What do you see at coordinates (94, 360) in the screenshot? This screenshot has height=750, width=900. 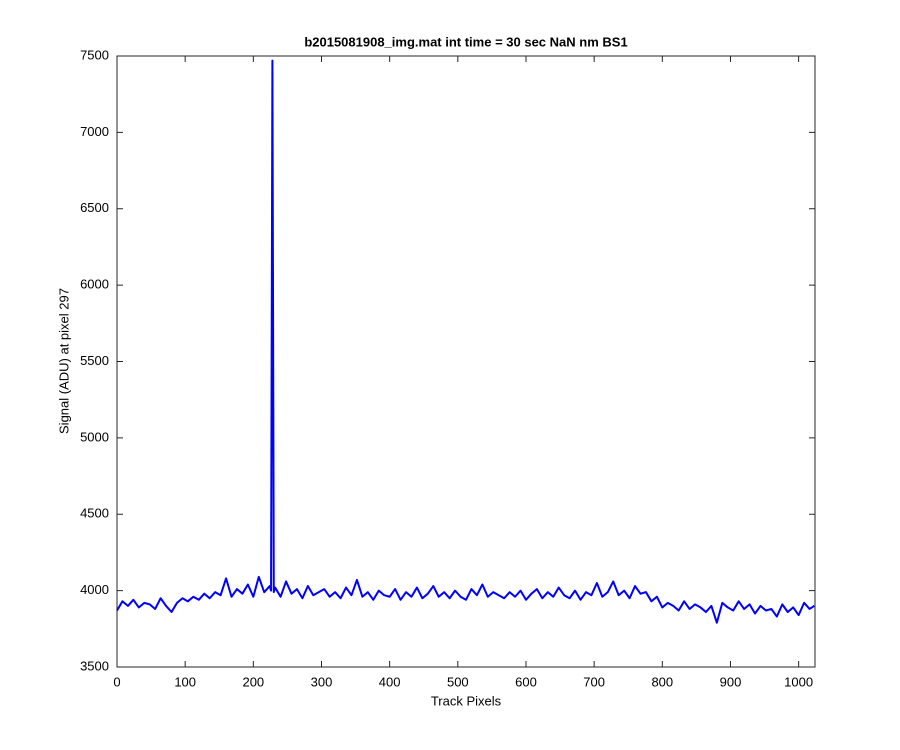 I see `y-tick-label: 5500` at bounding box center [94, 360].